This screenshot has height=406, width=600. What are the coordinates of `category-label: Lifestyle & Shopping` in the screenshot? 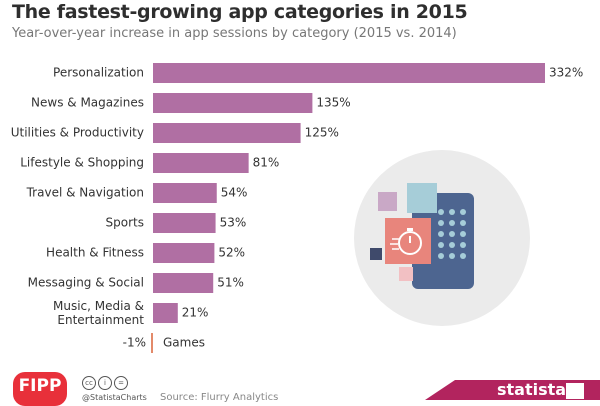 It's located at (82, 163).